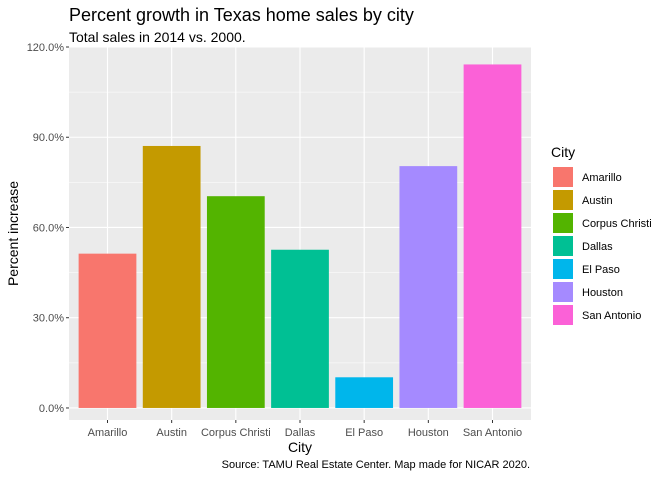 This screenshot has width=672, height=480. I want to click on legend-label: El Paso, so click(601, 270).